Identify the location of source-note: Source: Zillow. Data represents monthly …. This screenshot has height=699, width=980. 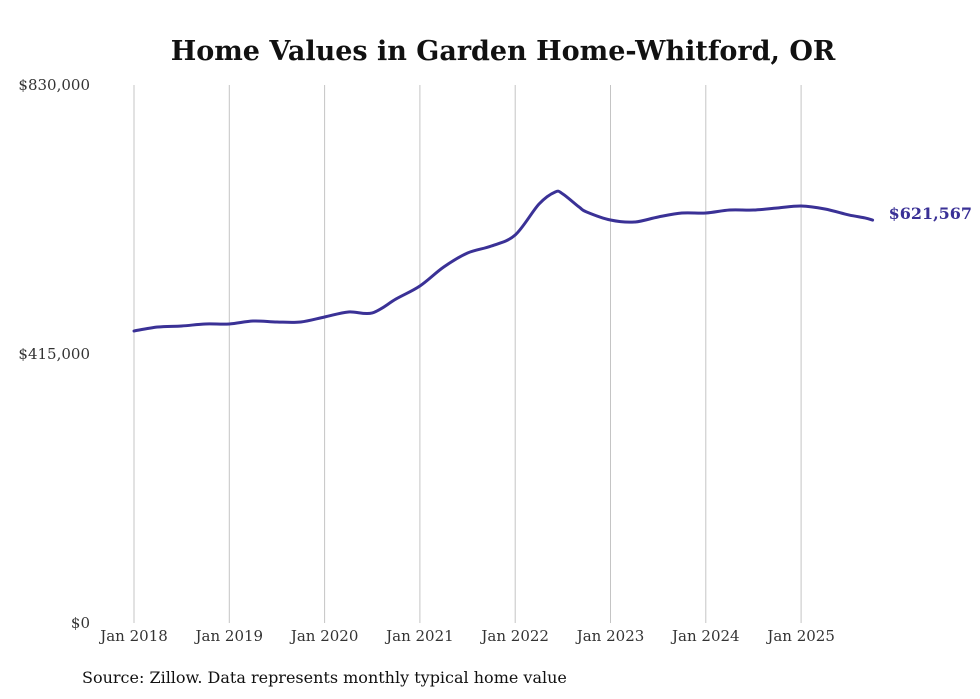
(324, 677).